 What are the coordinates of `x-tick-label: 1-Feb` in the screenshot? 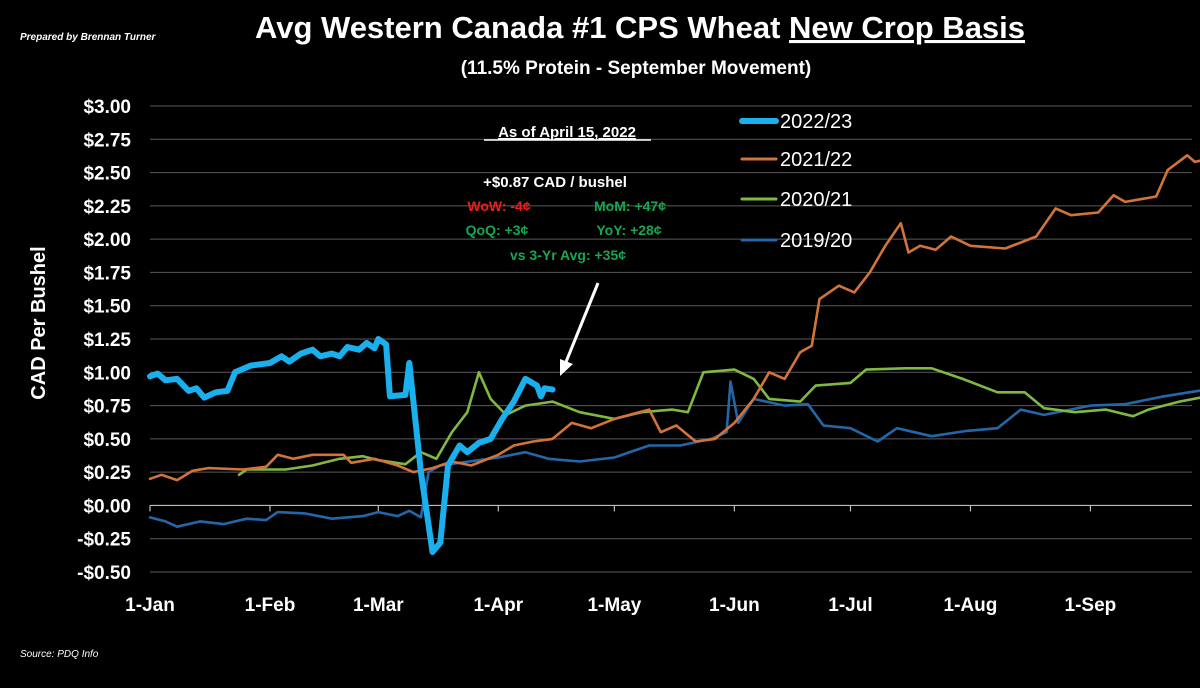 It's located at (270, 605).